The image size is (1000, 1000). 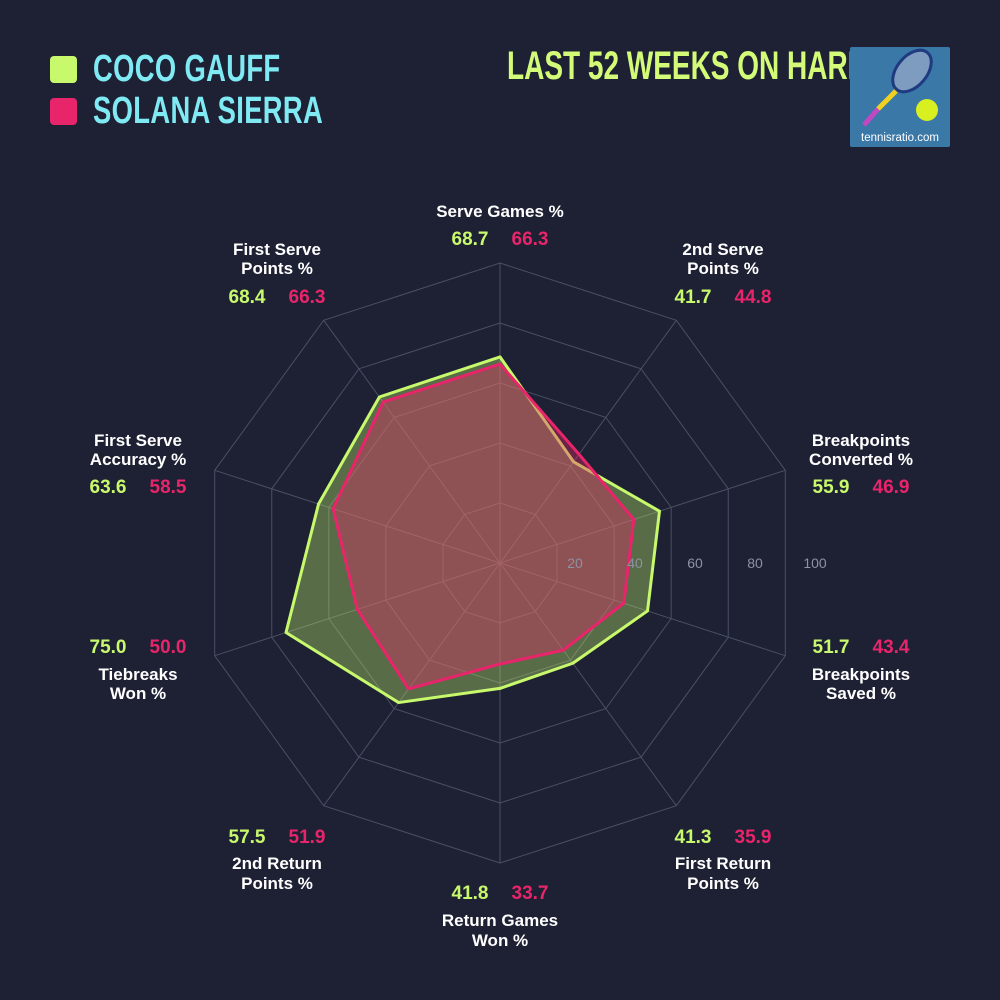 What do you see at coordinates (891, 487) in the screenshot?
I see `data-label-sierra: 46.9` at bounding box center [891, 487].